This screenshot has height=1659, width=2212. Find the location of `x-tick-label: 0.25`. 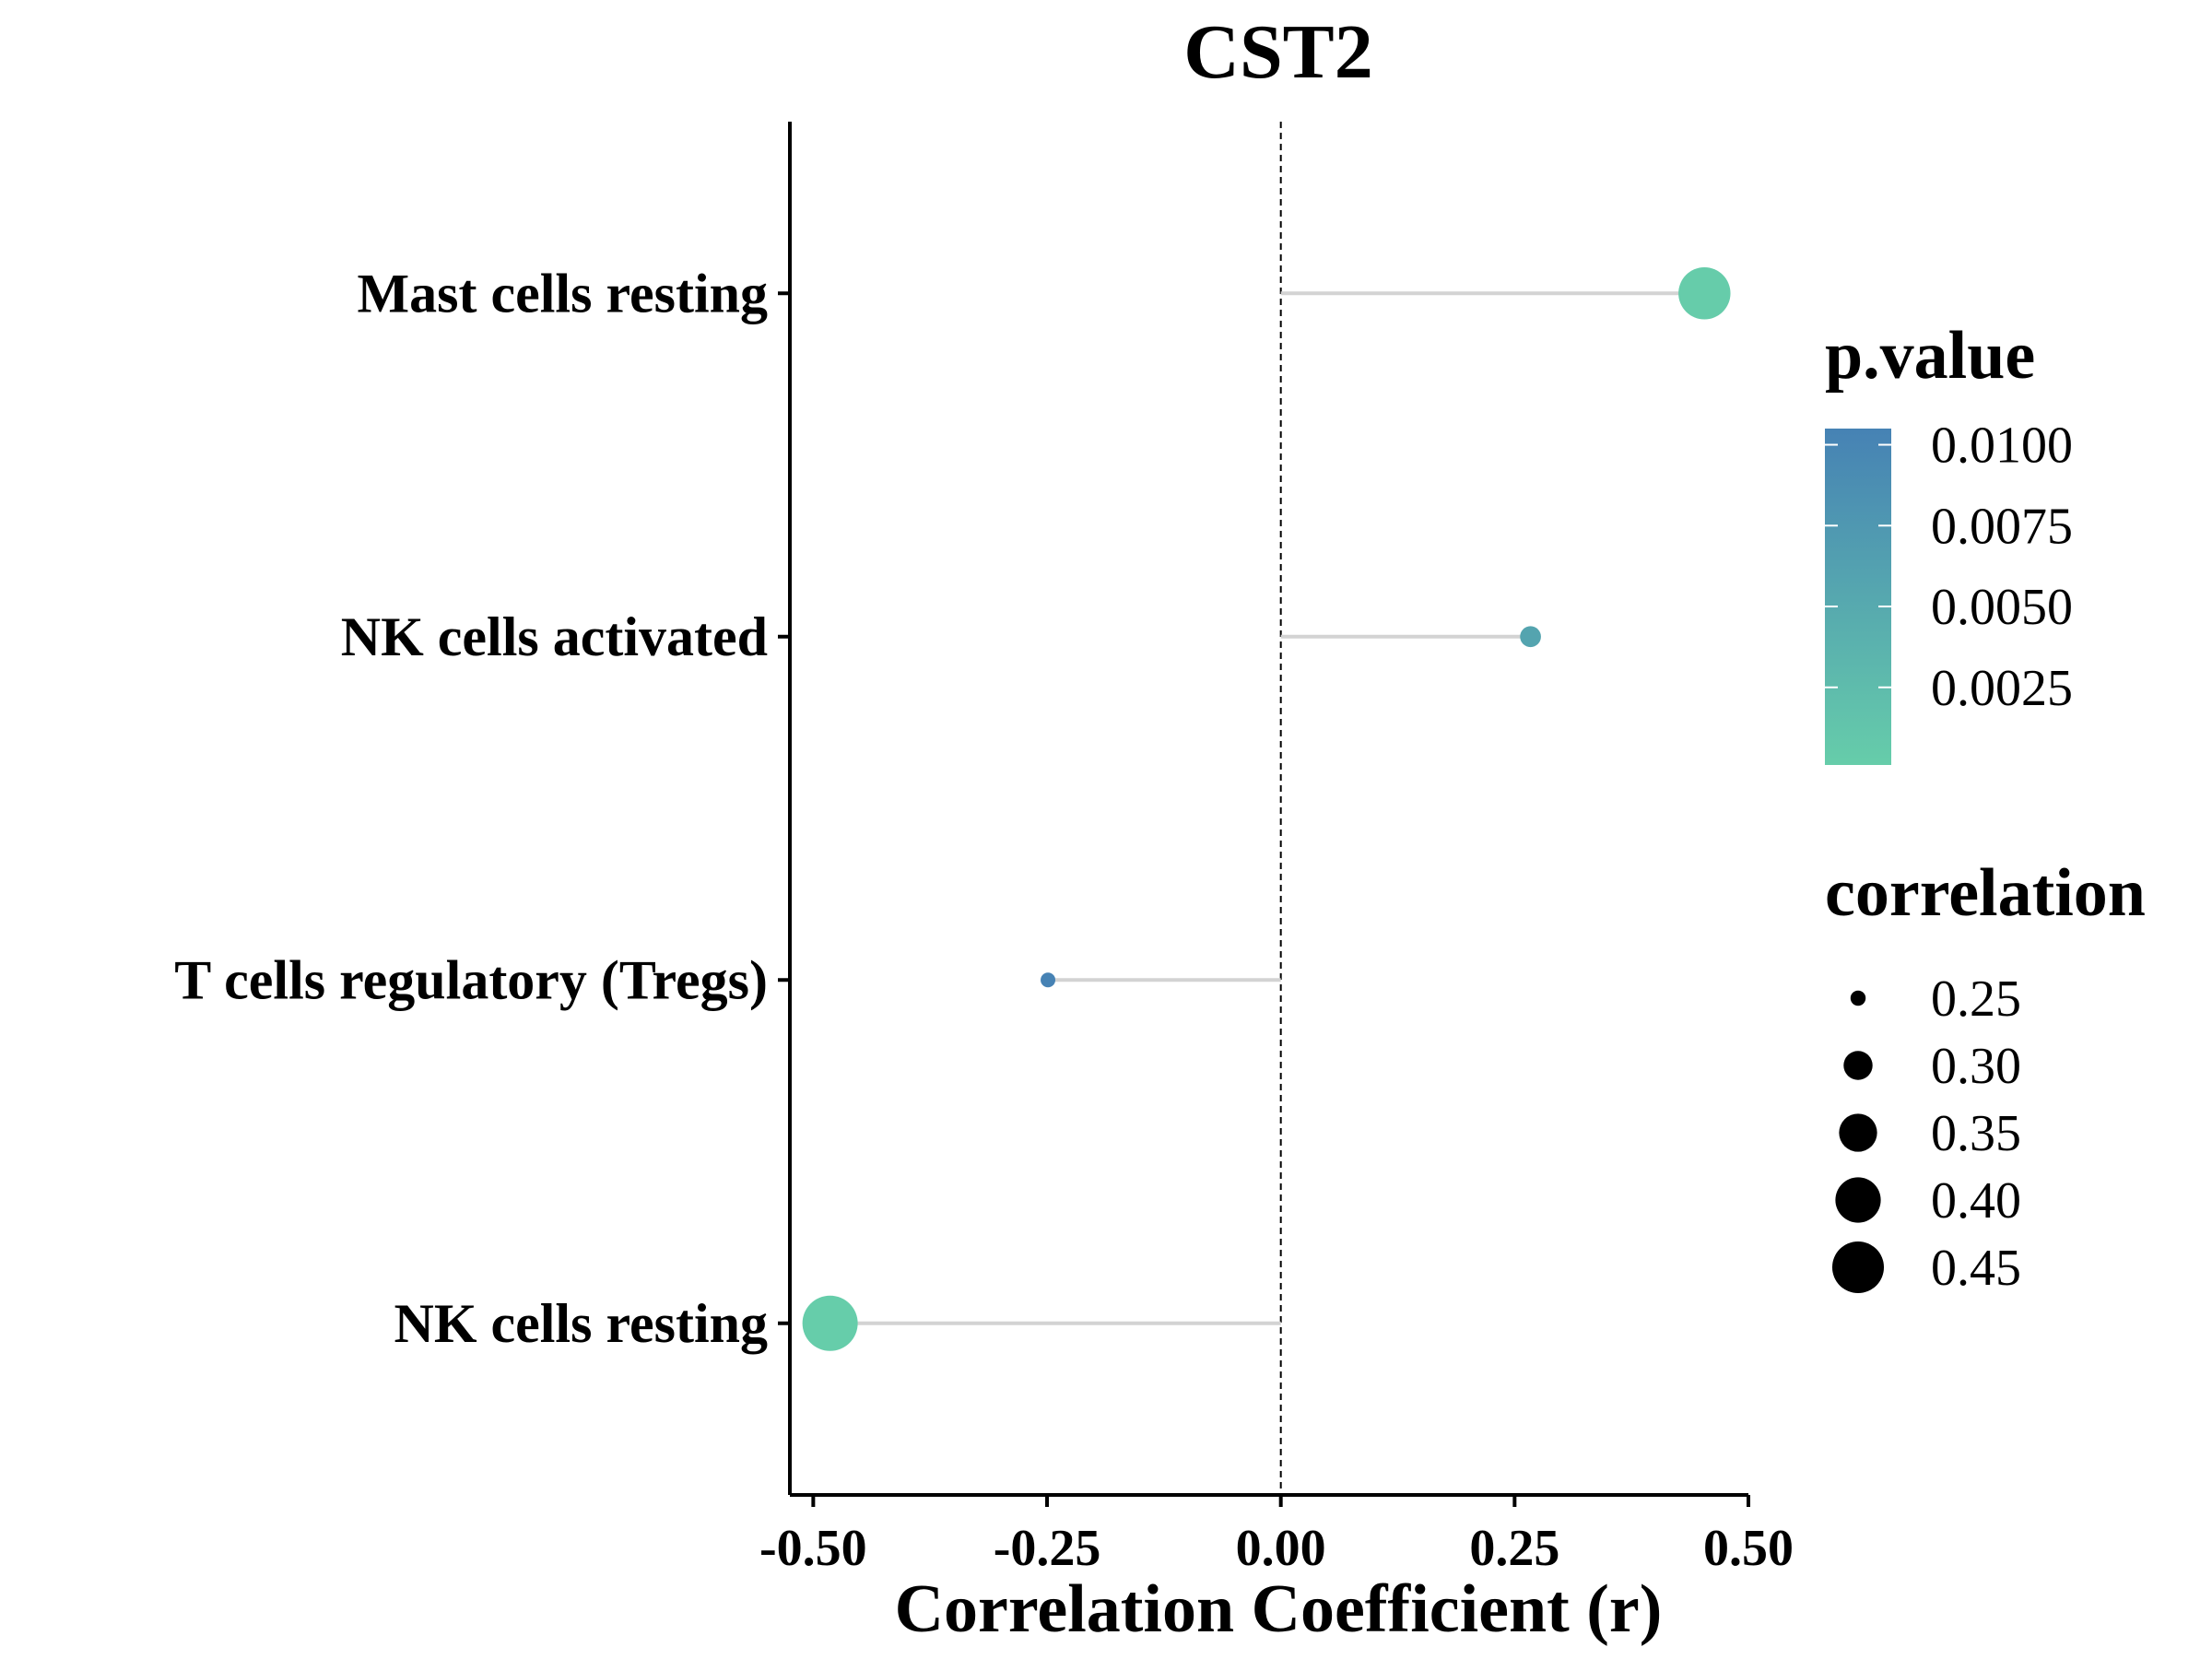

x-tick-label: 0.25 is located at coordinates (1514, 1548).